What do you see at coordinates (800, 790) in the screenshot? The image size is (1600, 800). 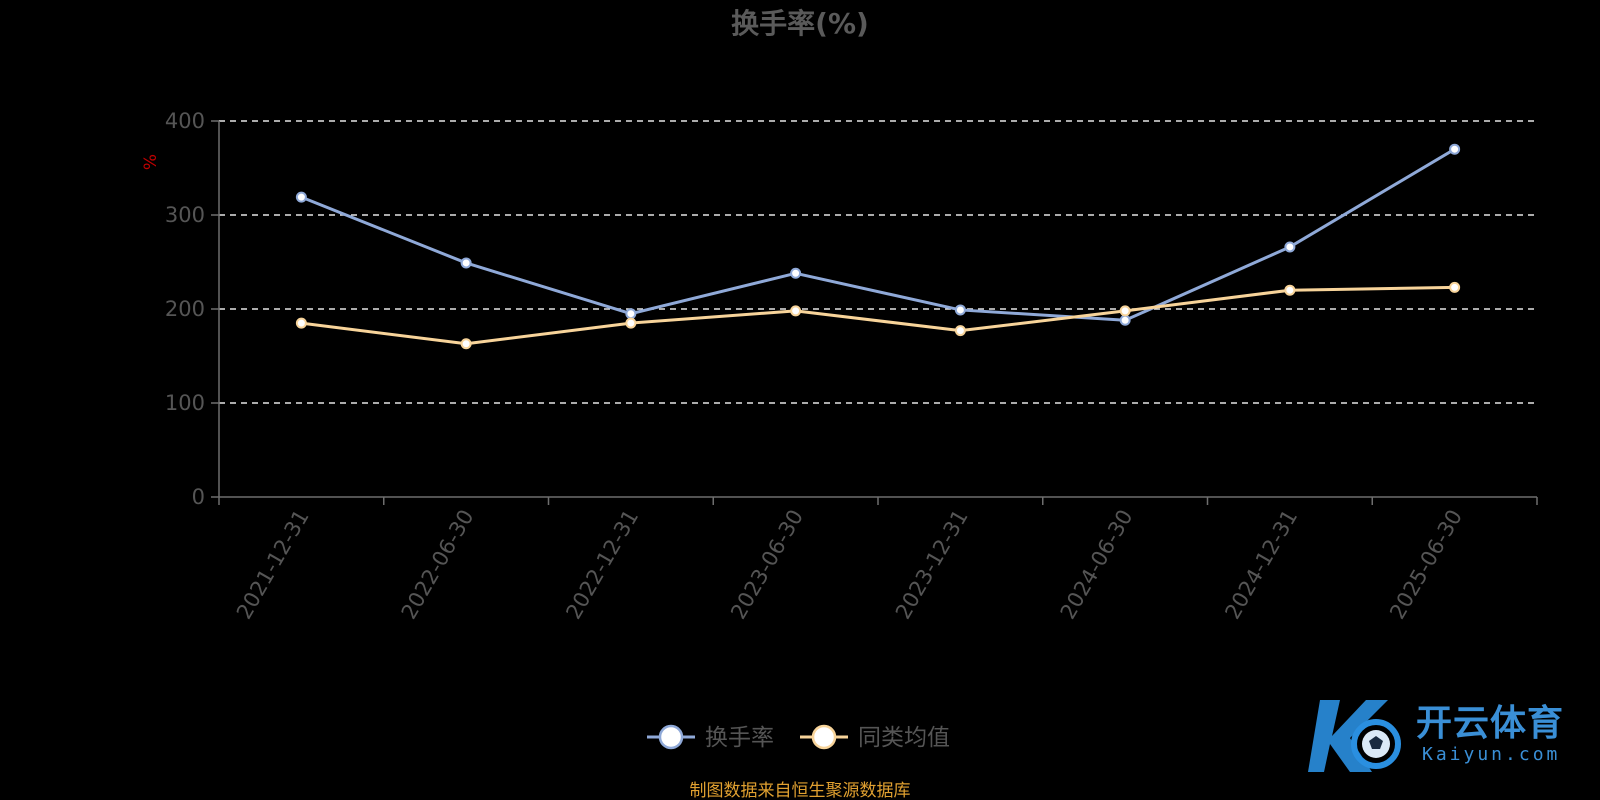 I see `data-source-note: 制图数据来自恒生聚源数据库` at bounding box center [800, 790].